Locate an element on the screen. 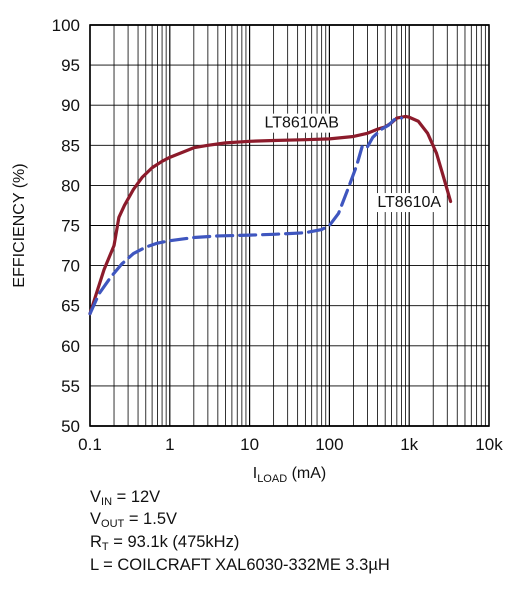 The image size is (514, 600). y-tick-label: 85 is located at coordinates (70, 145).